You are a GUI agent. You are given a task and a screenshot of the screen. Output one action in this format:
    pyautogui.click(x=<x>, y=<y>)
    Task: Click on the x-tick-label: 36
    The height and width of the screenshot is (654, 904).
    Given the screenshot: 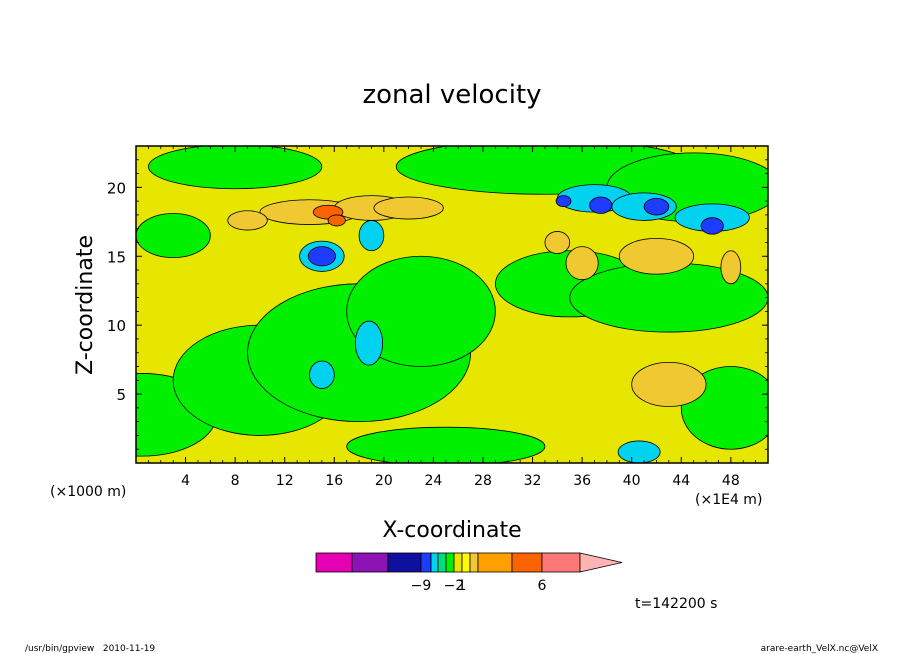 What is the action you would take?
    pyautogui.click(x=582, y=481)
    